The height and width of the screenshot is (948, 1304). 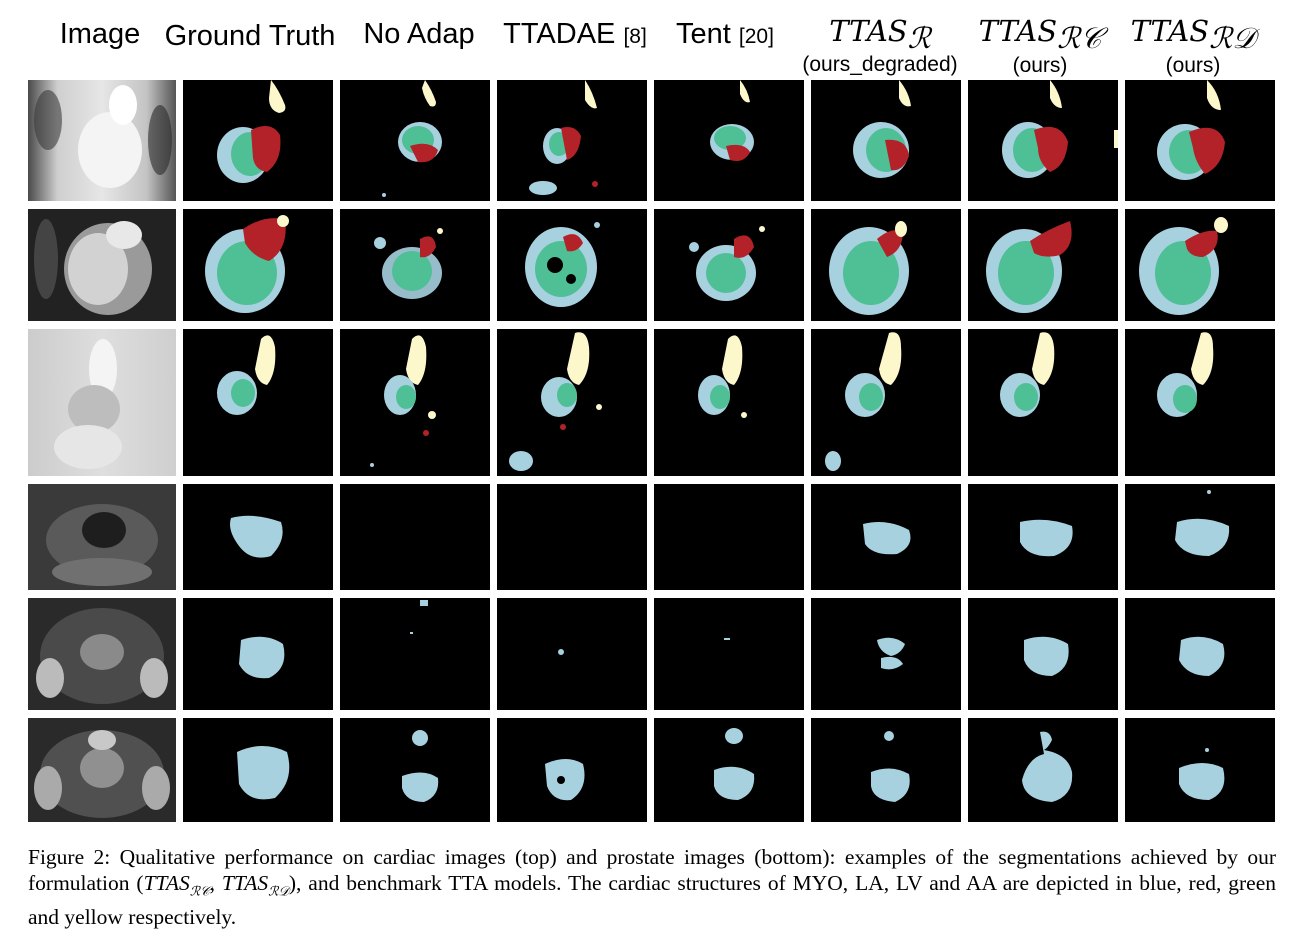 What do you see at coordinates (575, 34) in the screenshot?
I see `header-ttadae: TTADAE [8]` at bounding box center [575, 34].